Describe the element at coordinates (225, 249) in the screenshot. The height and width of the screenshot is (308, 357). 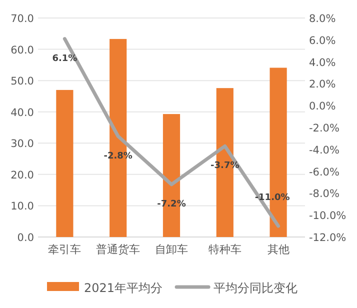
I see `x-tick-label: 特种车` at that location.